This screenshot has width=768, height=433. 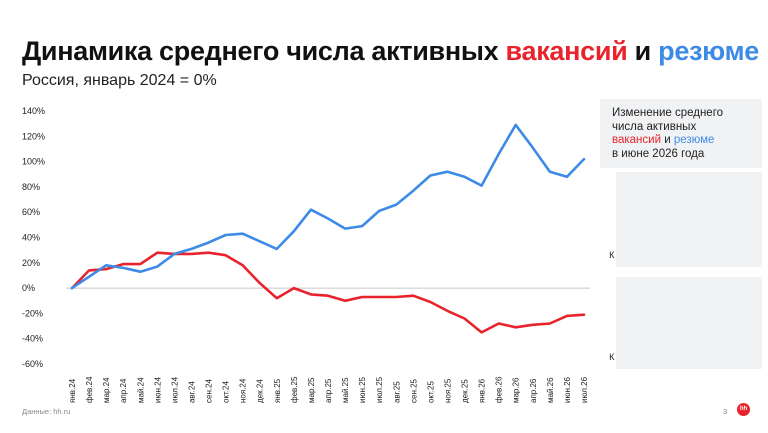 I want to click on vacancies-series-line, so click(x=328, y=292).